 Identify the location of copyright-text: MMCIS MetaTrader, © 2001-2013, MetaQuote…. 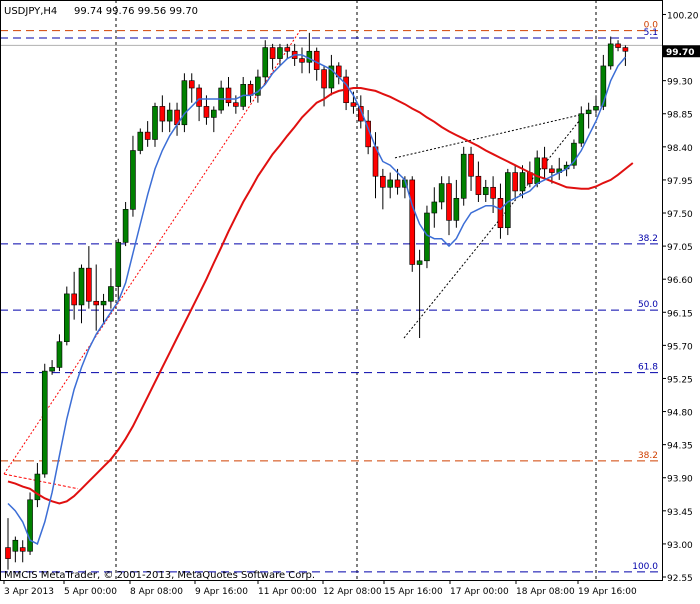
(159, 575).